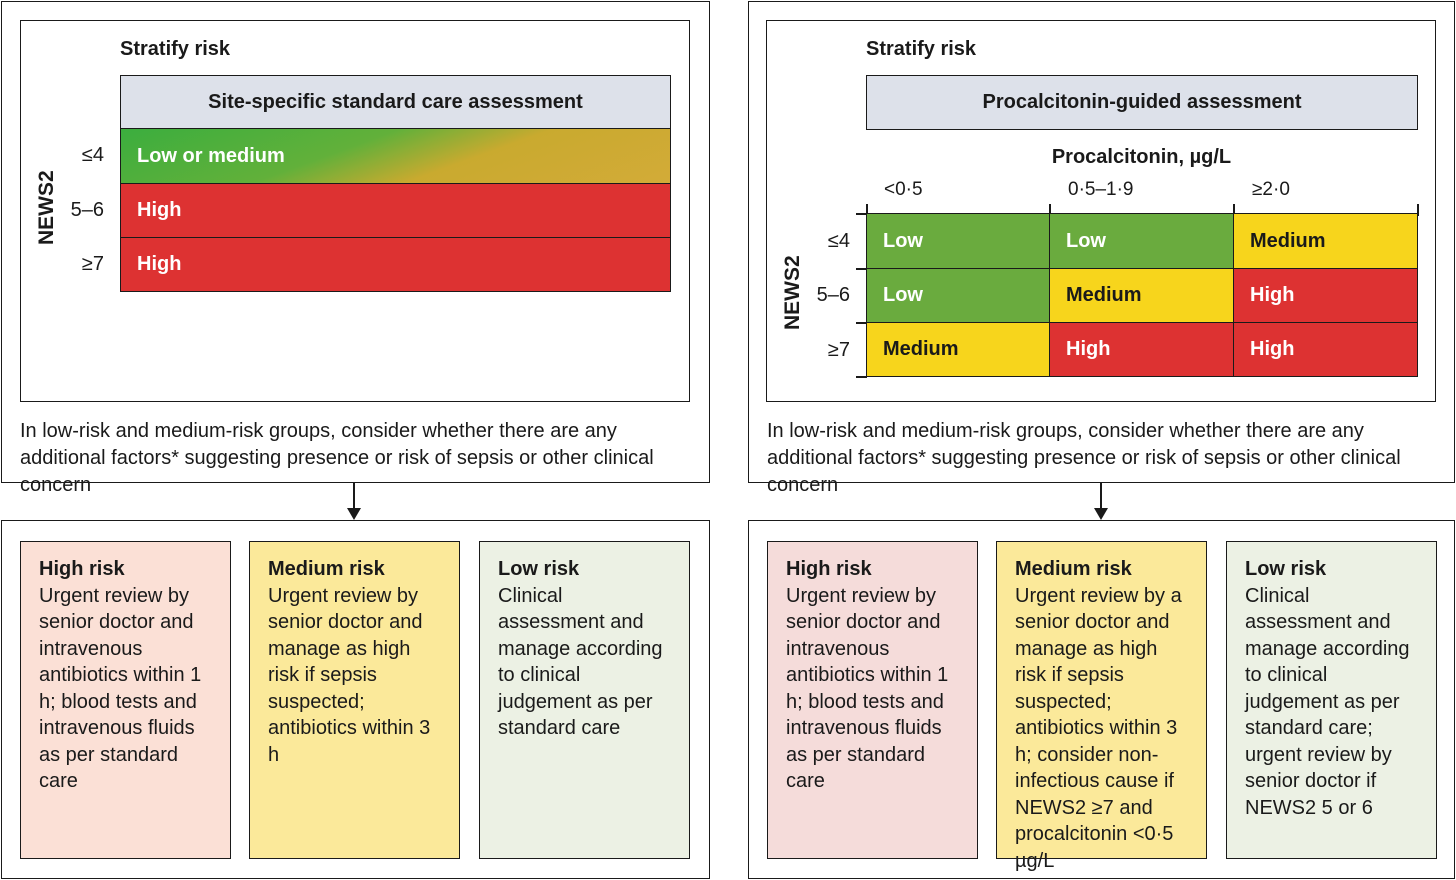 Image resolution: width=1456 pixels, height=880 pixels. Describe the element at coordinates (175, 49) in the screenshot. I see `left-panel-title: Stratify risk` at that location.